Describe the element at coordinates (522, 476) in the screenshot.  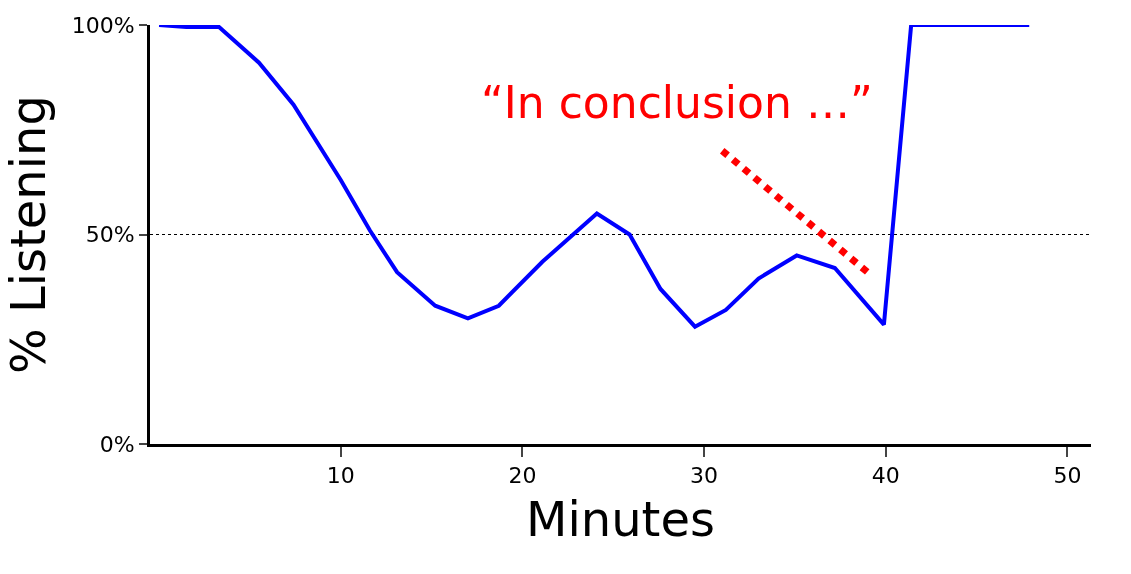
I see `x-tick-label: 20` at that location.